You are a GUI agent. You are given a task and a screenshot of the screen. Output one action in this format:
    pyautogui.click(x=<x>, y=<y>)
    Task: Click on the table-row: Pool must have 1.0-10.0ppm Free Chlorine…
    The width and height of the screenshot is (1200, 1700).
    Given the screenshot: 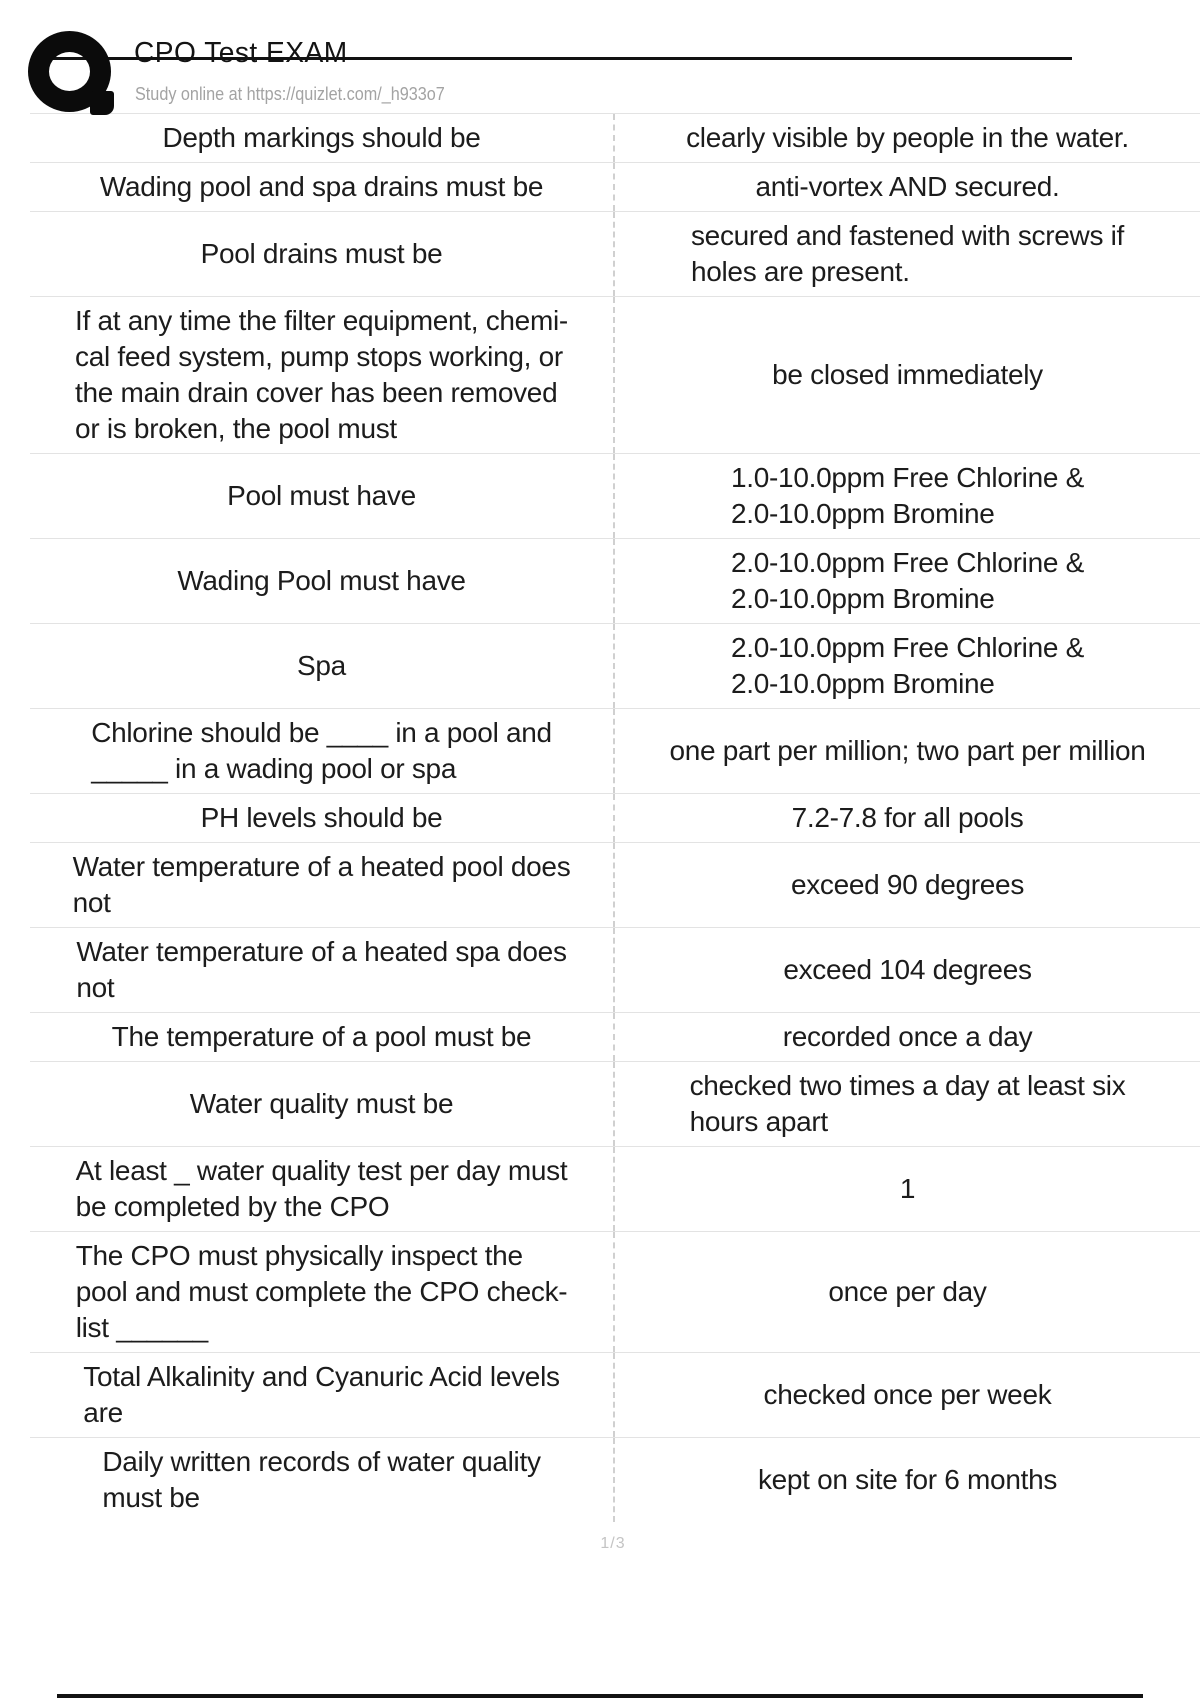 What is the action you would take?
    pyautogui.click(x=615, y=496)
    